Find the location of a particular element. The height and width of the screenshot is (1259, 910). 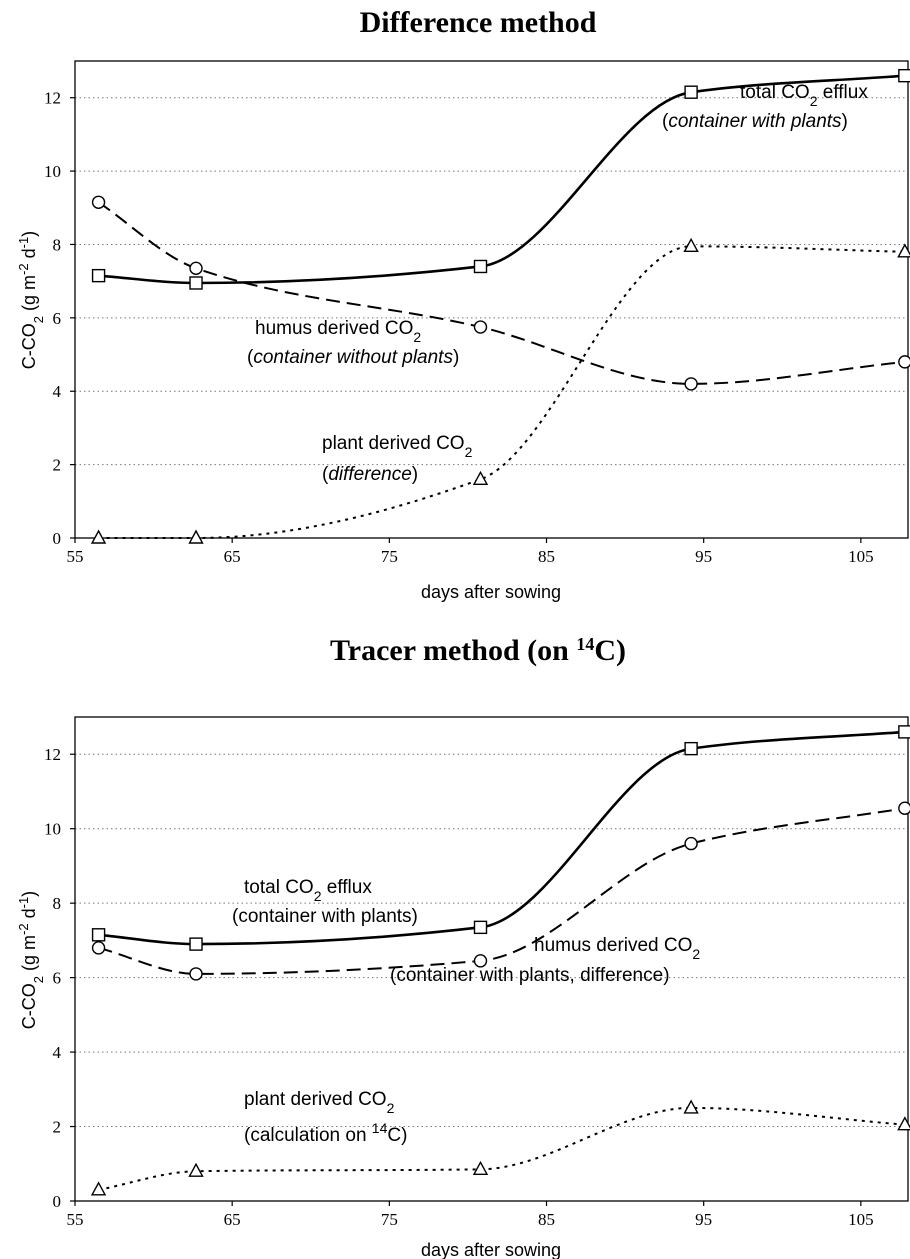

chart-title: Difference method is located at coordinates (478, 22).